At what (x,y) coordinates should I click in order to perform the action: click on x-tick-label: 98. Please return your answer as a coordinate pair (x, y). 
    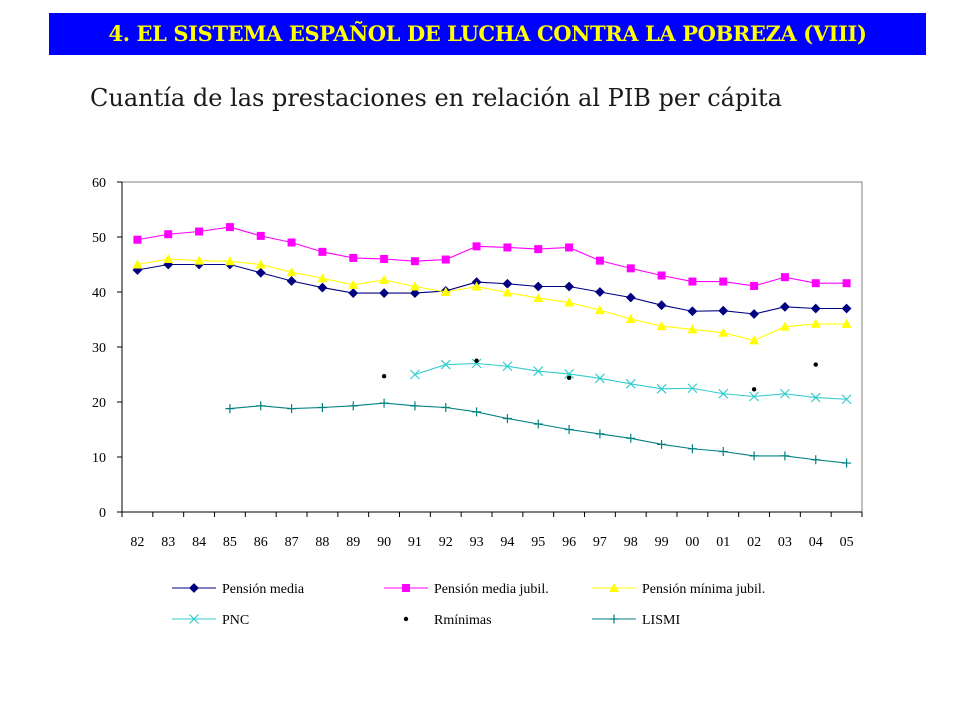
    Looking at the image, I should click on (631, 542).